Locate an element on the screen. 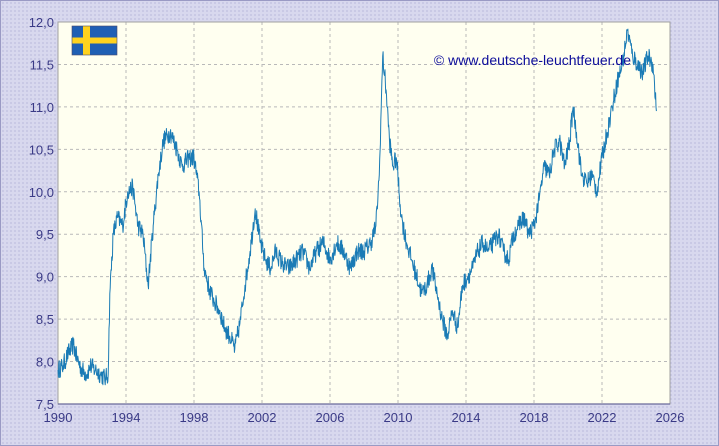 This screenshot has width=719, height=446. credit-text: © www.deutsche-leuchtfeuer.de is located at coordinates (532, 60).